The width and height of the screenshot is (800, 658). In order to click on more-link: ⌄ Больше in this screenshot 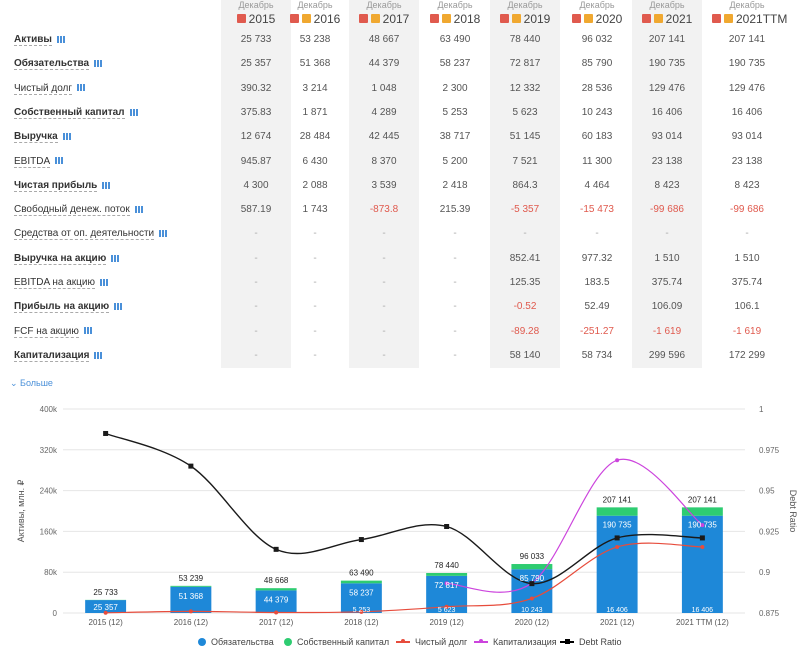, I will do `click(31, 383)`.